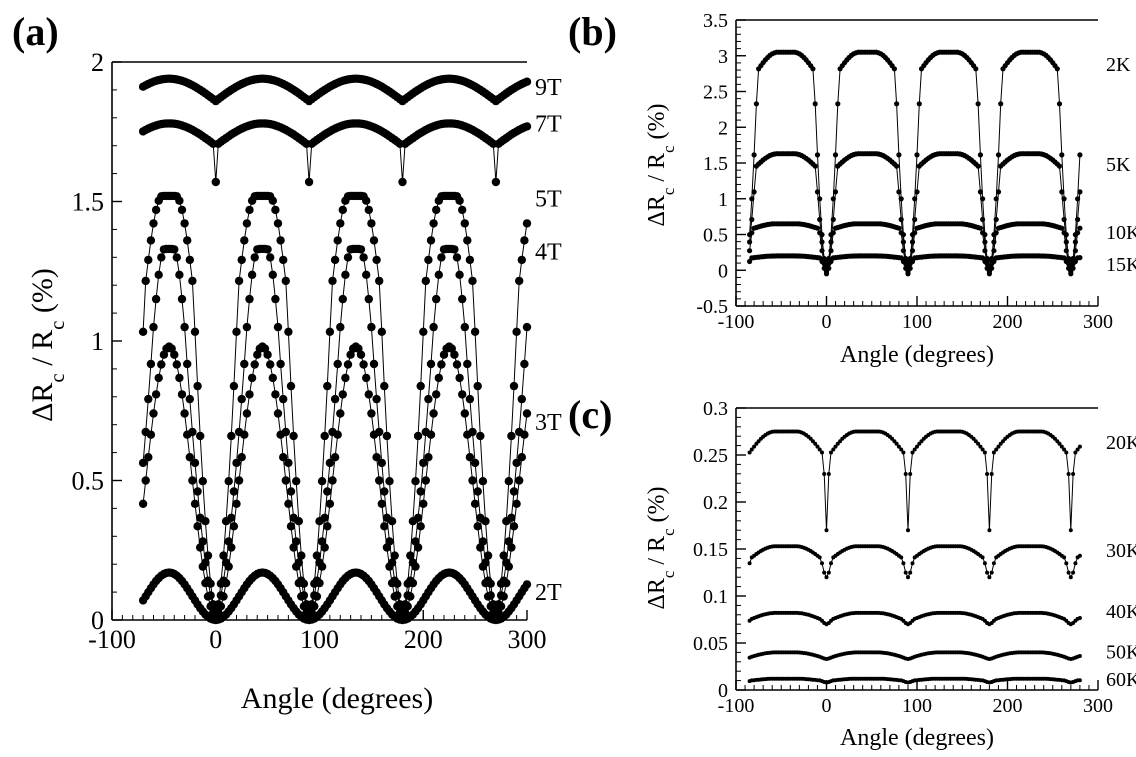 Image resolution: width=1136 pixels, height=757 pixels. Describe the element at coordinates (548, 253) in the screenshot. I see `series-label-4T: 4T` at that location.